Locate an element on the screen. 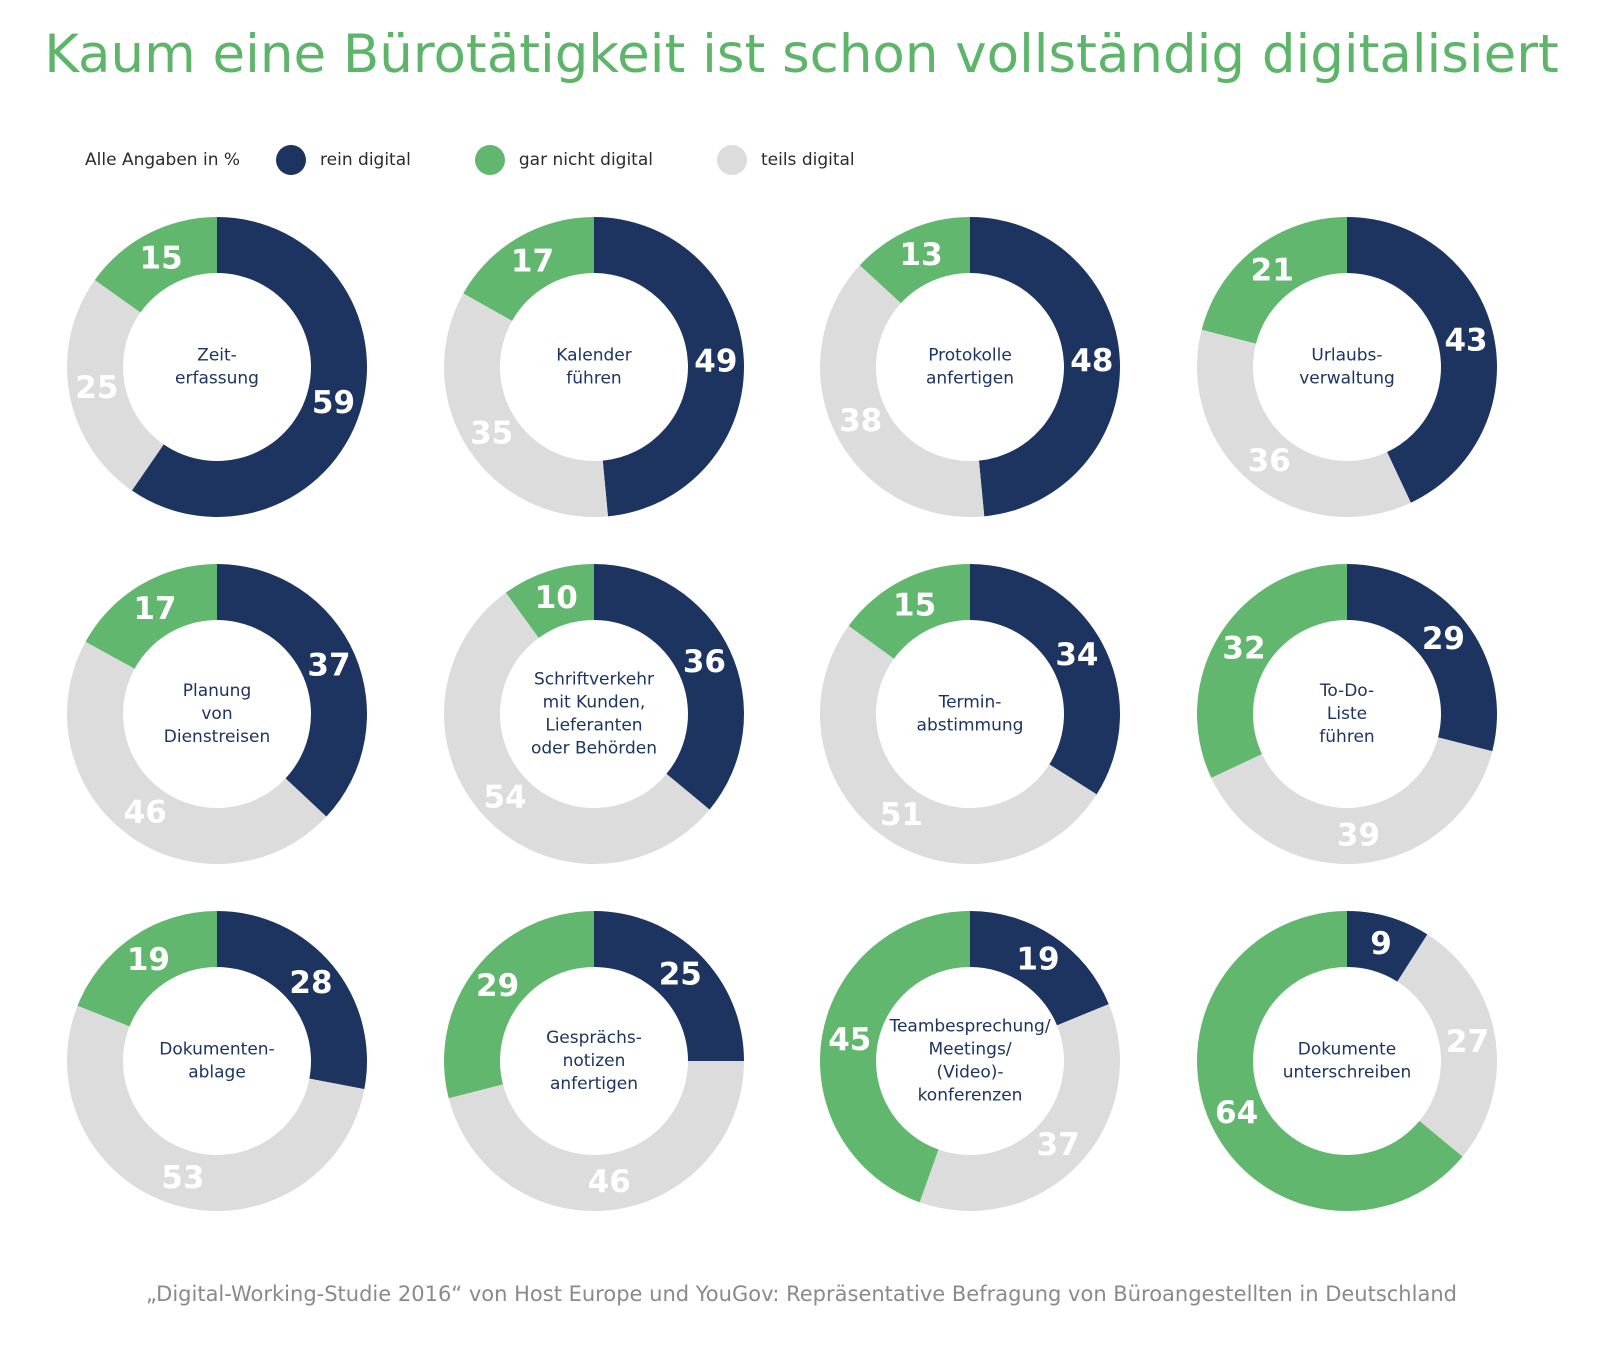  donut-chart: 37 46 17 Planung von Dienstreisen is located at coordinates (217, 714).